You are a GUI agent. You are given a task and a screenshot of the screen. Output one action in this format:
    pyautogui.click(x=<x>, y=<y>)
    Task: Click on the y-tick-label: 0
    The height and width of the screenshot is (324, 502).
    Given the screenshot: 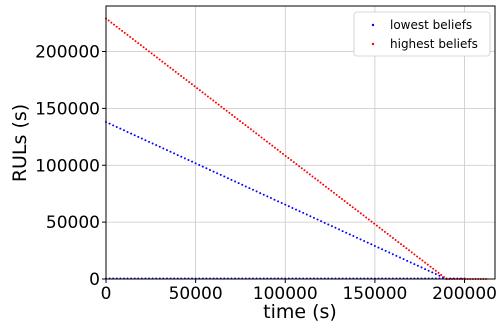 What is the action you would take?
    pyautogui.click(x=94, y=280)
    